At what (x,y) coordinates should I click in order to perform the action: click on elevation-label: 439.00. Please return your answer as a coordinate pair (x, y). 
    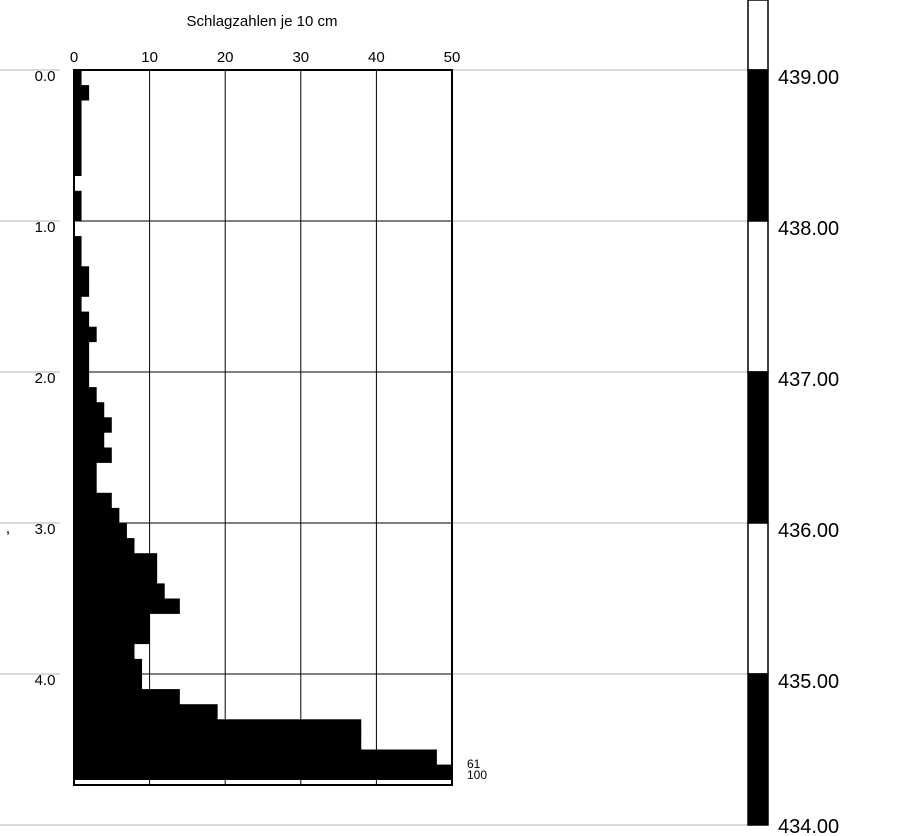
    Looking at the image, I should click on (808, 78).